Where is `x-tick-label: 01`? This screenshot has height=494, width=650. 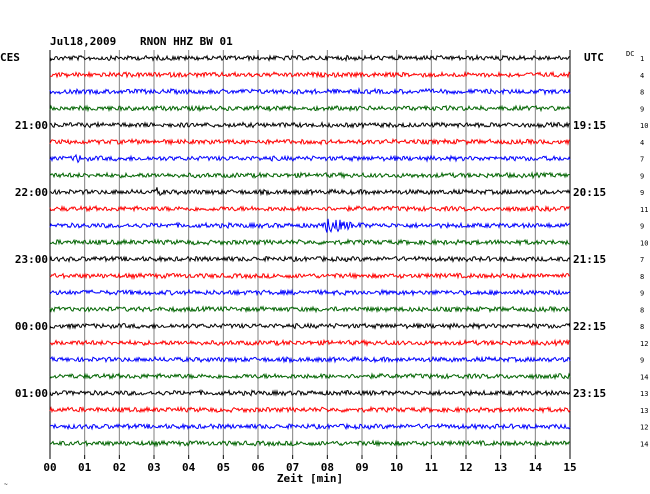
x-tick-label: 01 is located at coordinates (85, 467).